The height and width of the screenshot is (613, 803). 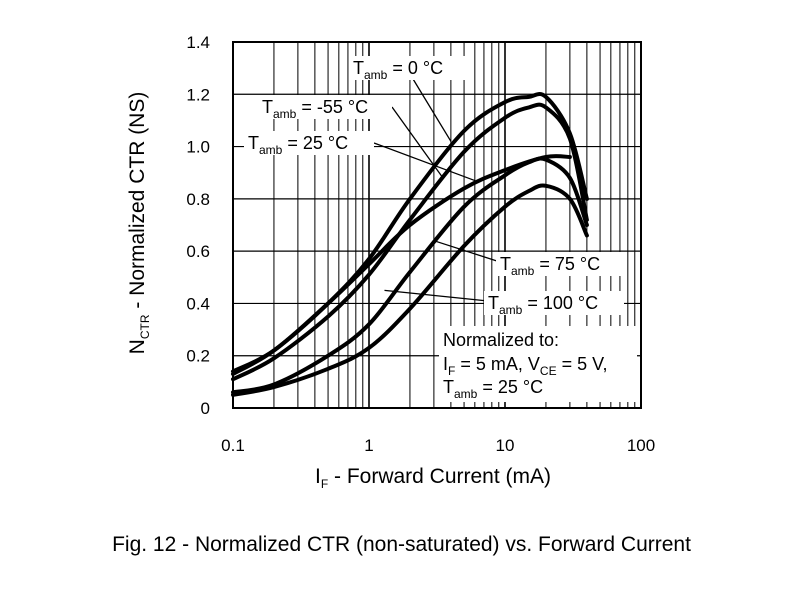 I want to click on svg-text: Tamb = 0 °C, so click(x=398, y=70).